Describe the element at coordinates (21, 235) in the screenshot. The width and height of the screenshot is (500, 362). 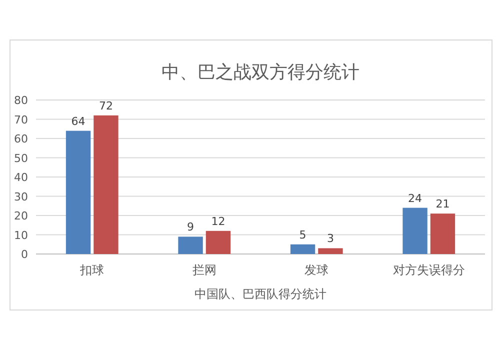
I see `y-tick-label: 10` at that location.